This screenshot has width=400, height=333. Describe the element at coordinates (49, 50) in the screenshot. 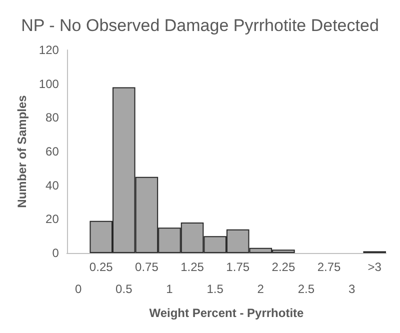

I see `y-tick-label: 120` at that location.